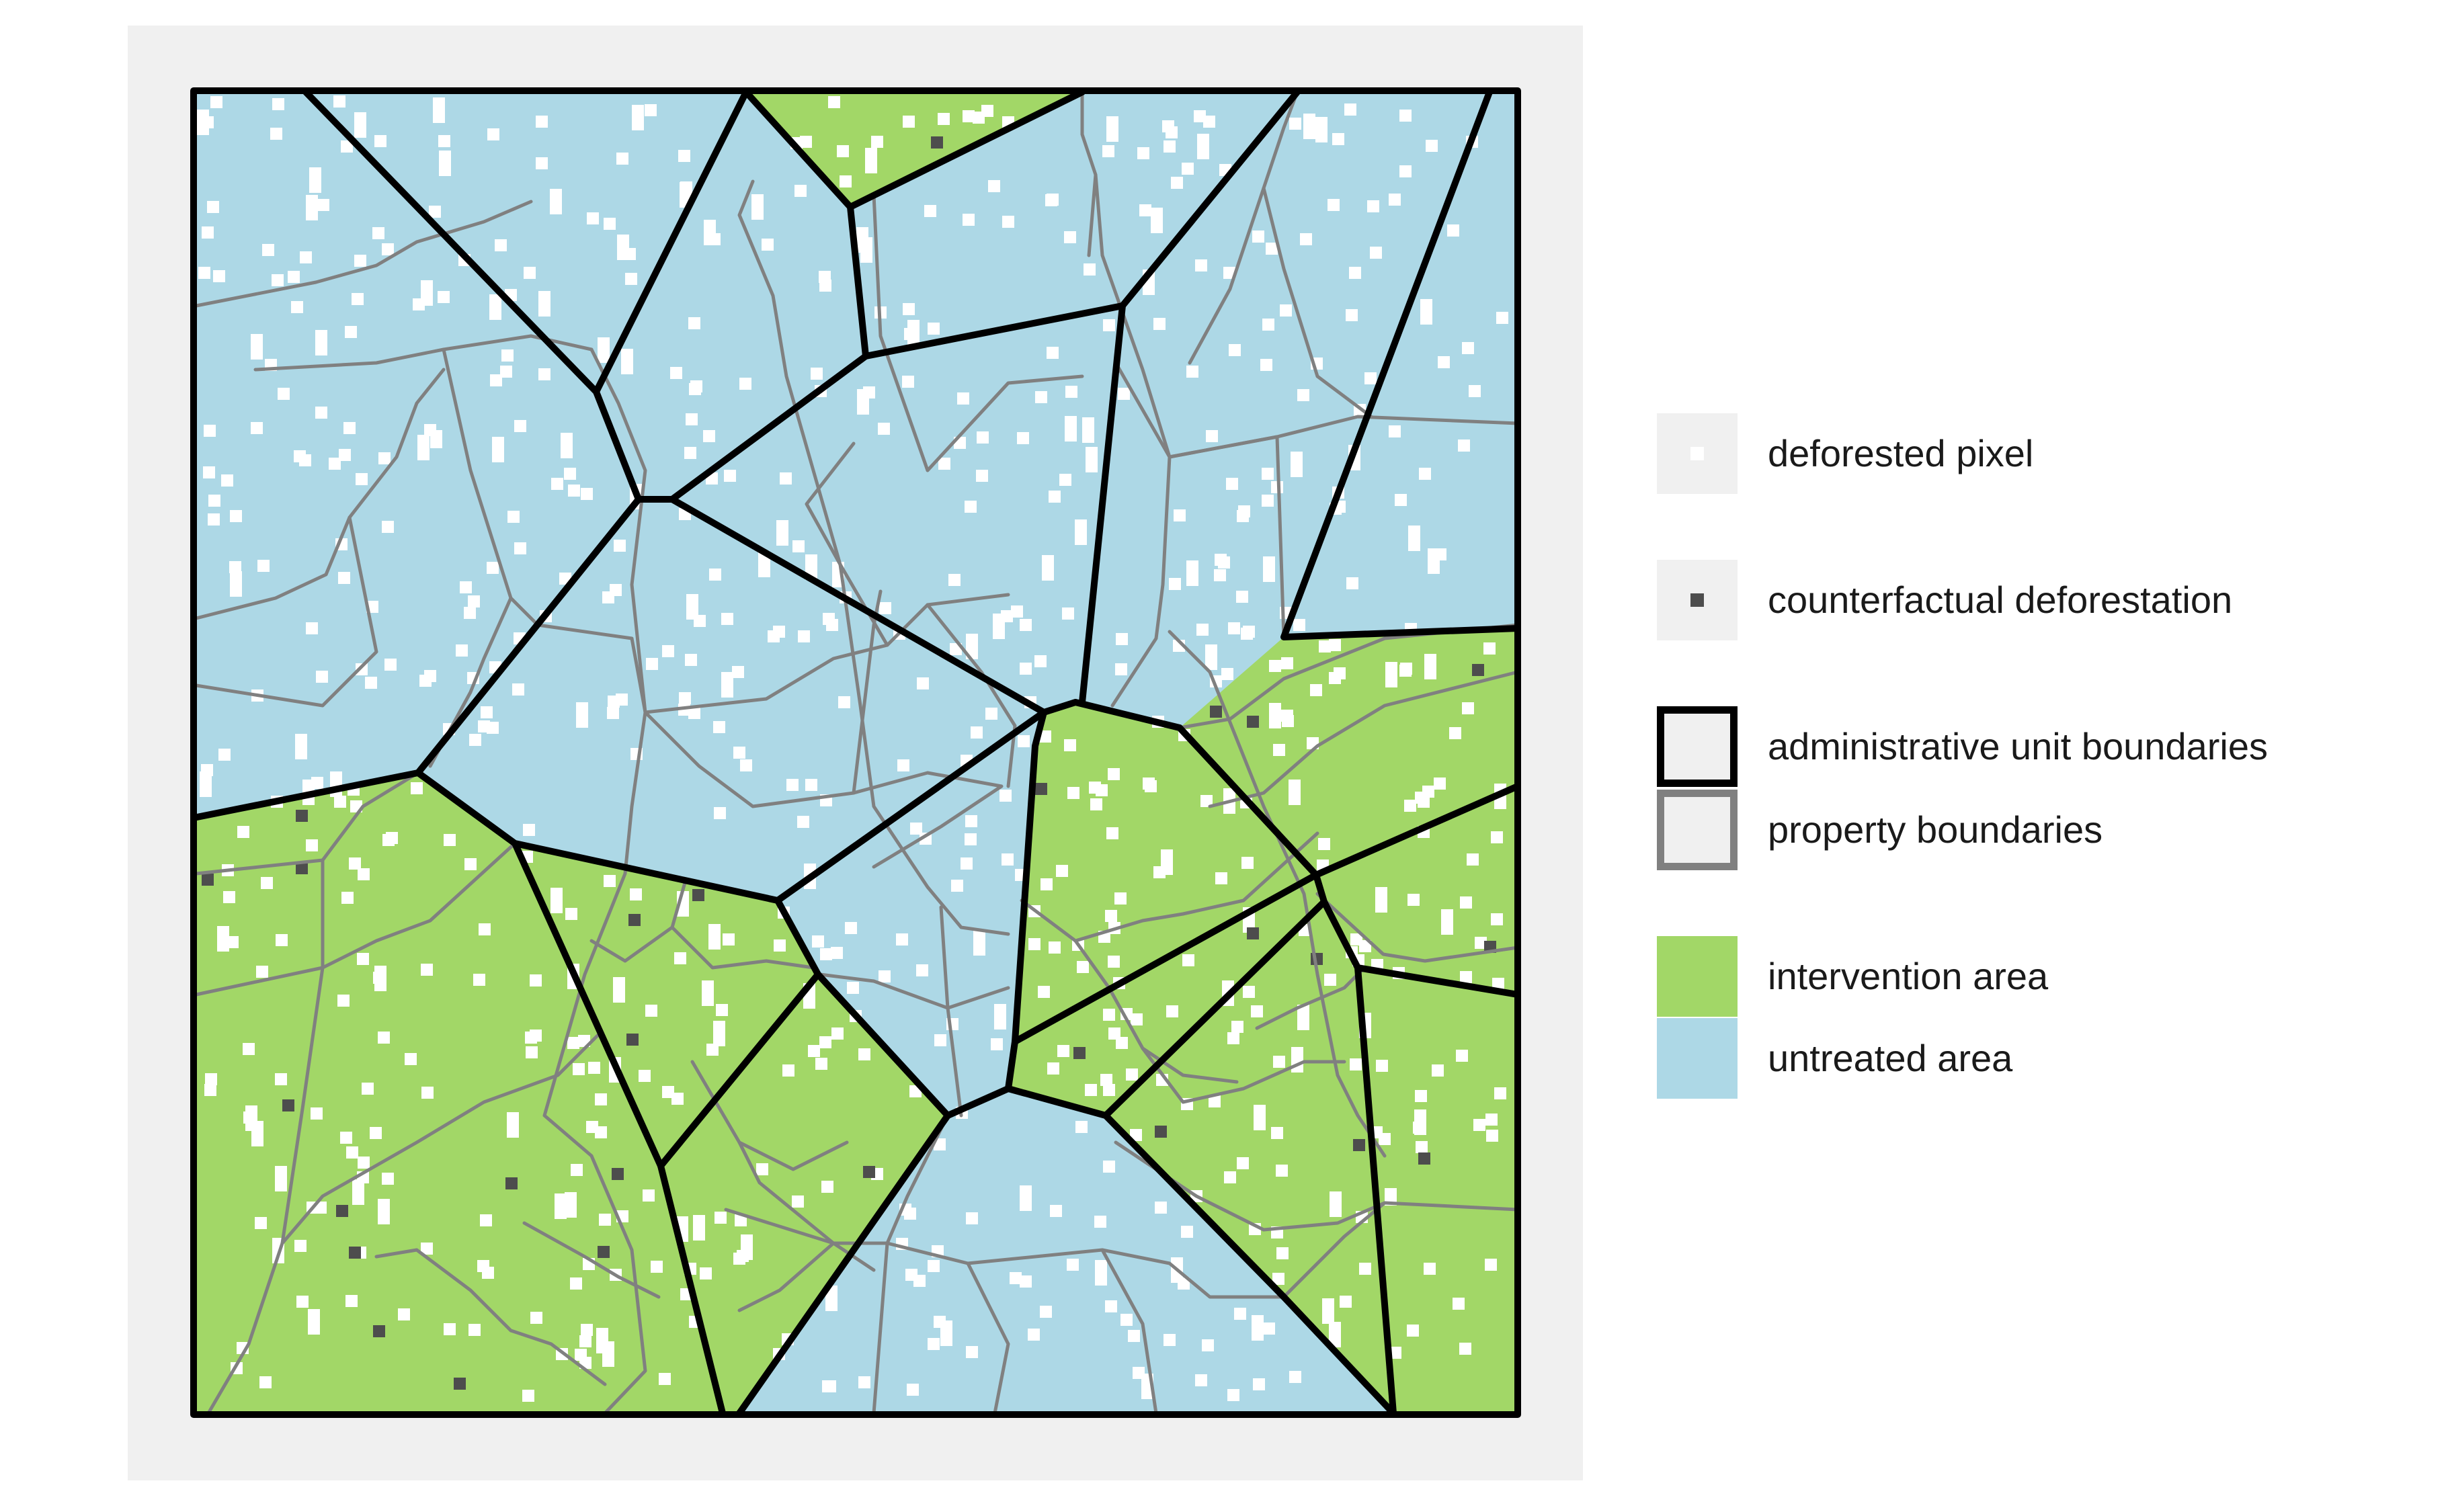 Image resolution: width=2450 pixels, height=1512 pixels. I want to click on legend-key-untreated-area, so click(1697, 1059).